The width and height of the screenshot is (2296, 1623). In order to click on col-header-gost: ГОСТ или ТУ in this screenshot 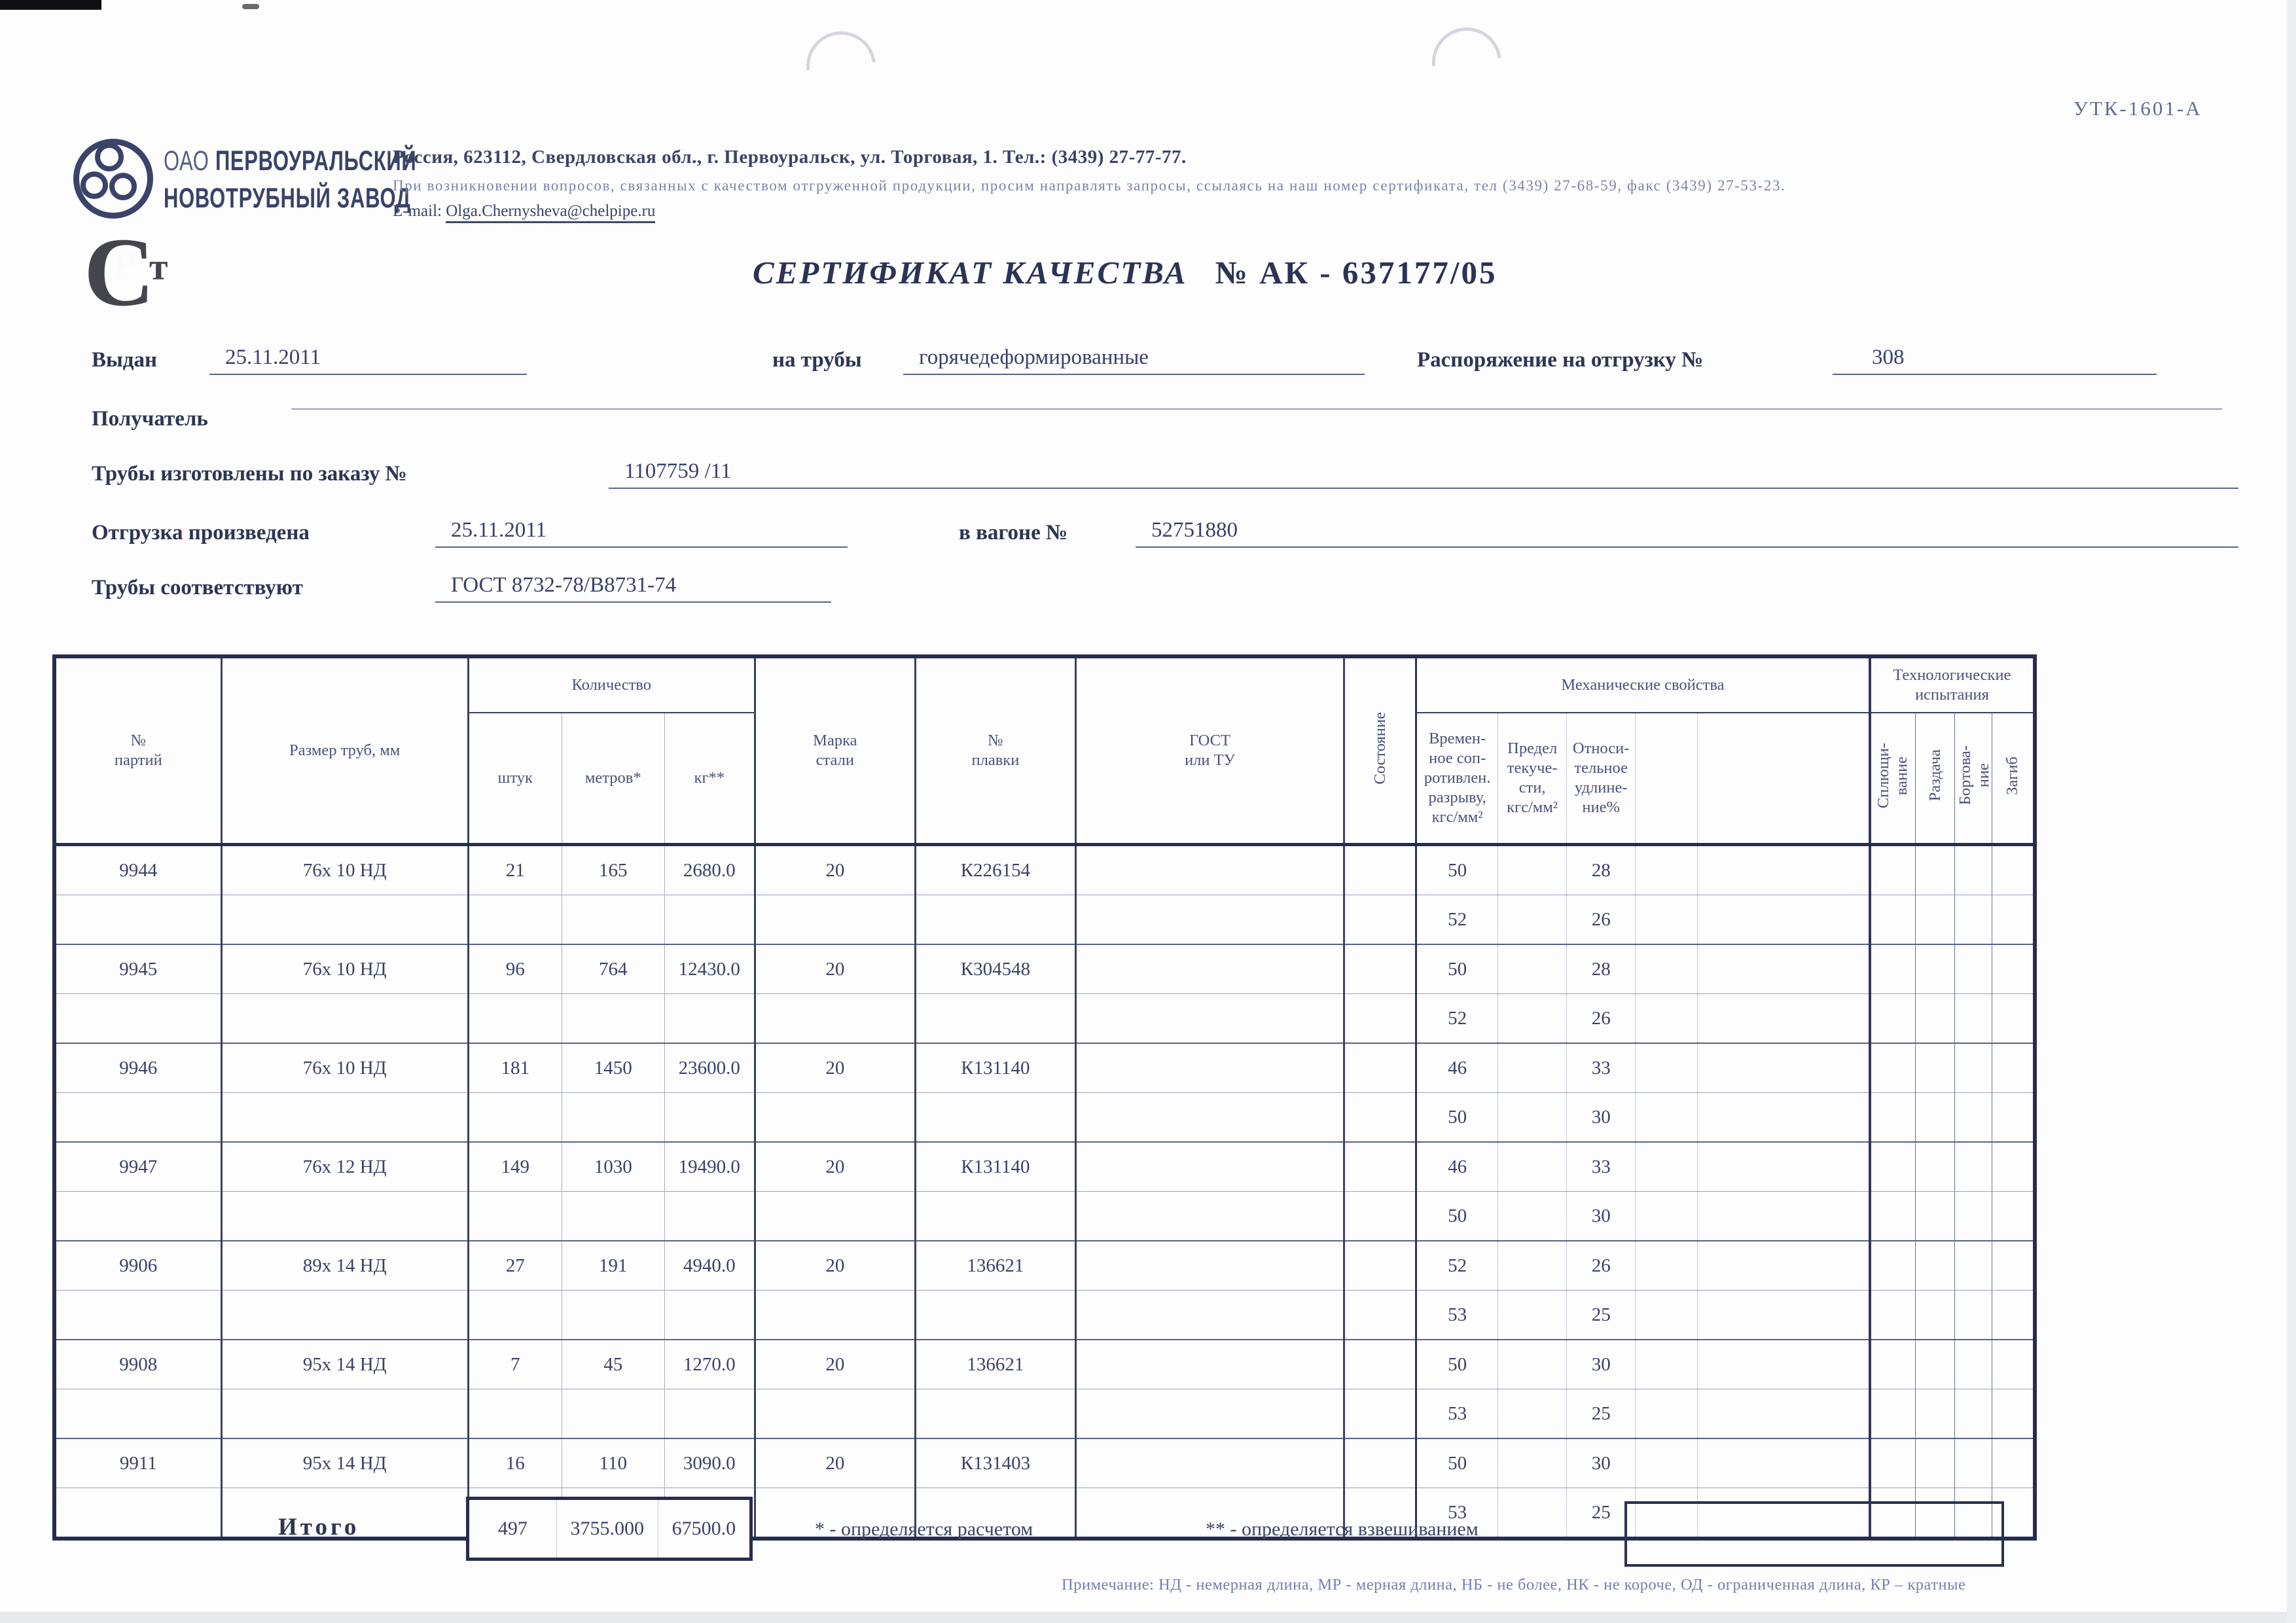, I will do `click(1209, 751)`.